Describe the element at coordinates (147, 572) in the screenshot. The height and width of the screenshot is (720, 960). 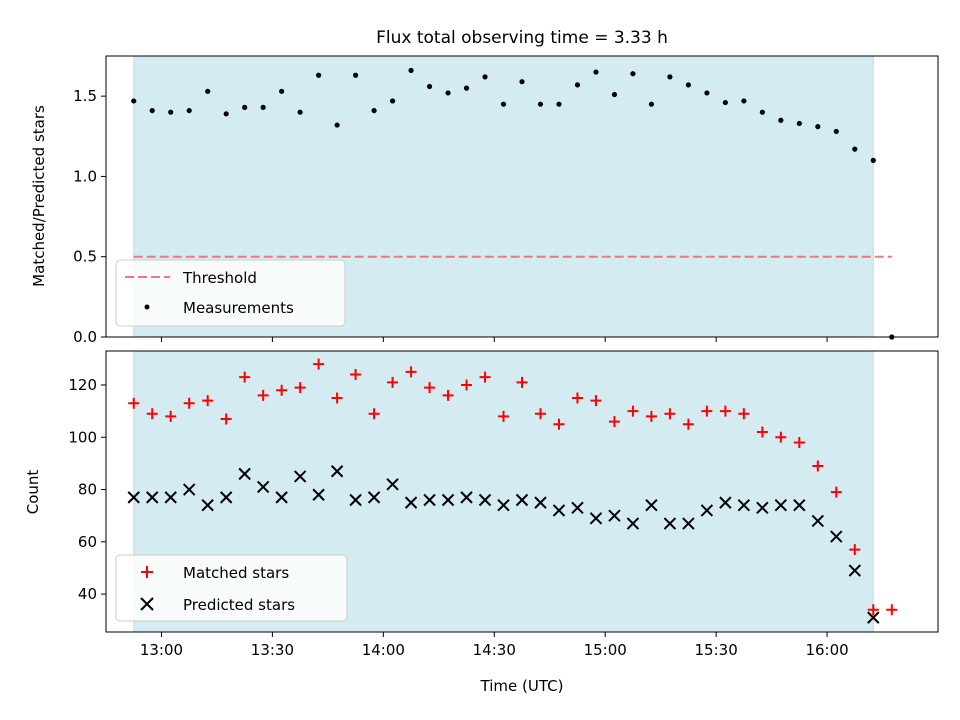
I see `legend-matched-swatch` at that location.